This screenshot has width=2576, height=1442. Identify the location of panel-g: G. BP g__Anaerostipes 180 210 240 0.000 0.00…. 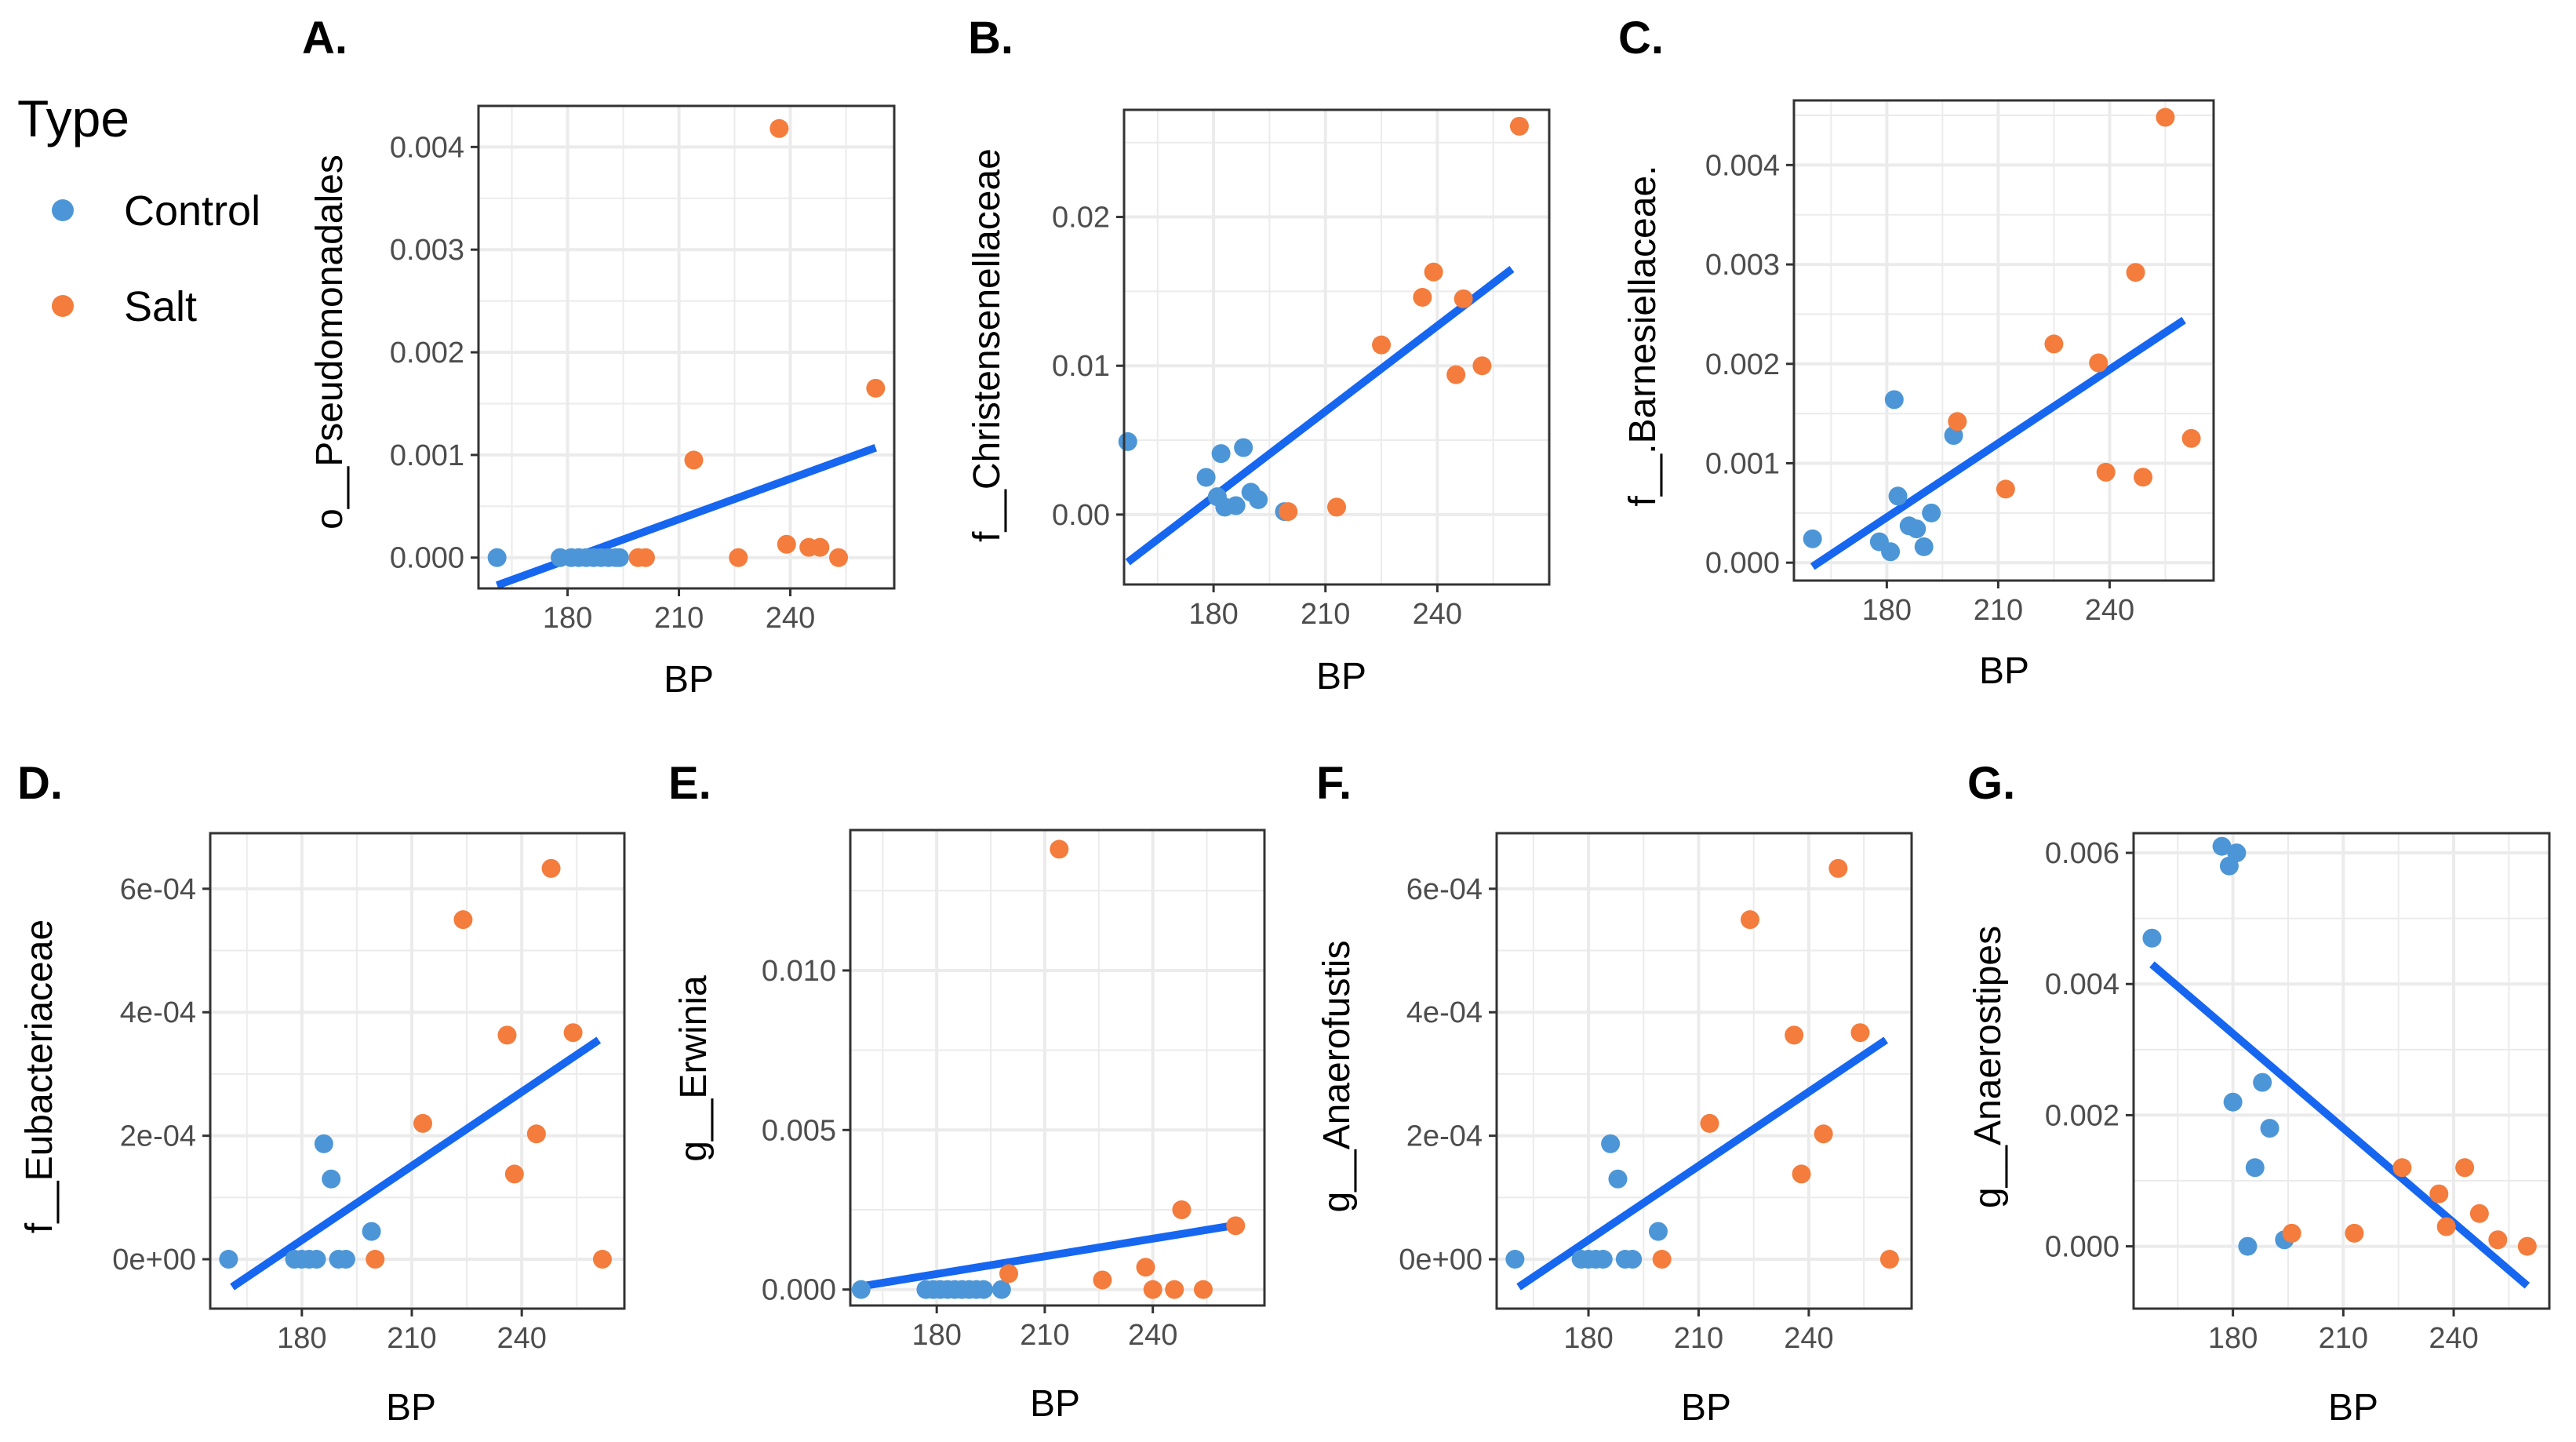
(2259, 1093).